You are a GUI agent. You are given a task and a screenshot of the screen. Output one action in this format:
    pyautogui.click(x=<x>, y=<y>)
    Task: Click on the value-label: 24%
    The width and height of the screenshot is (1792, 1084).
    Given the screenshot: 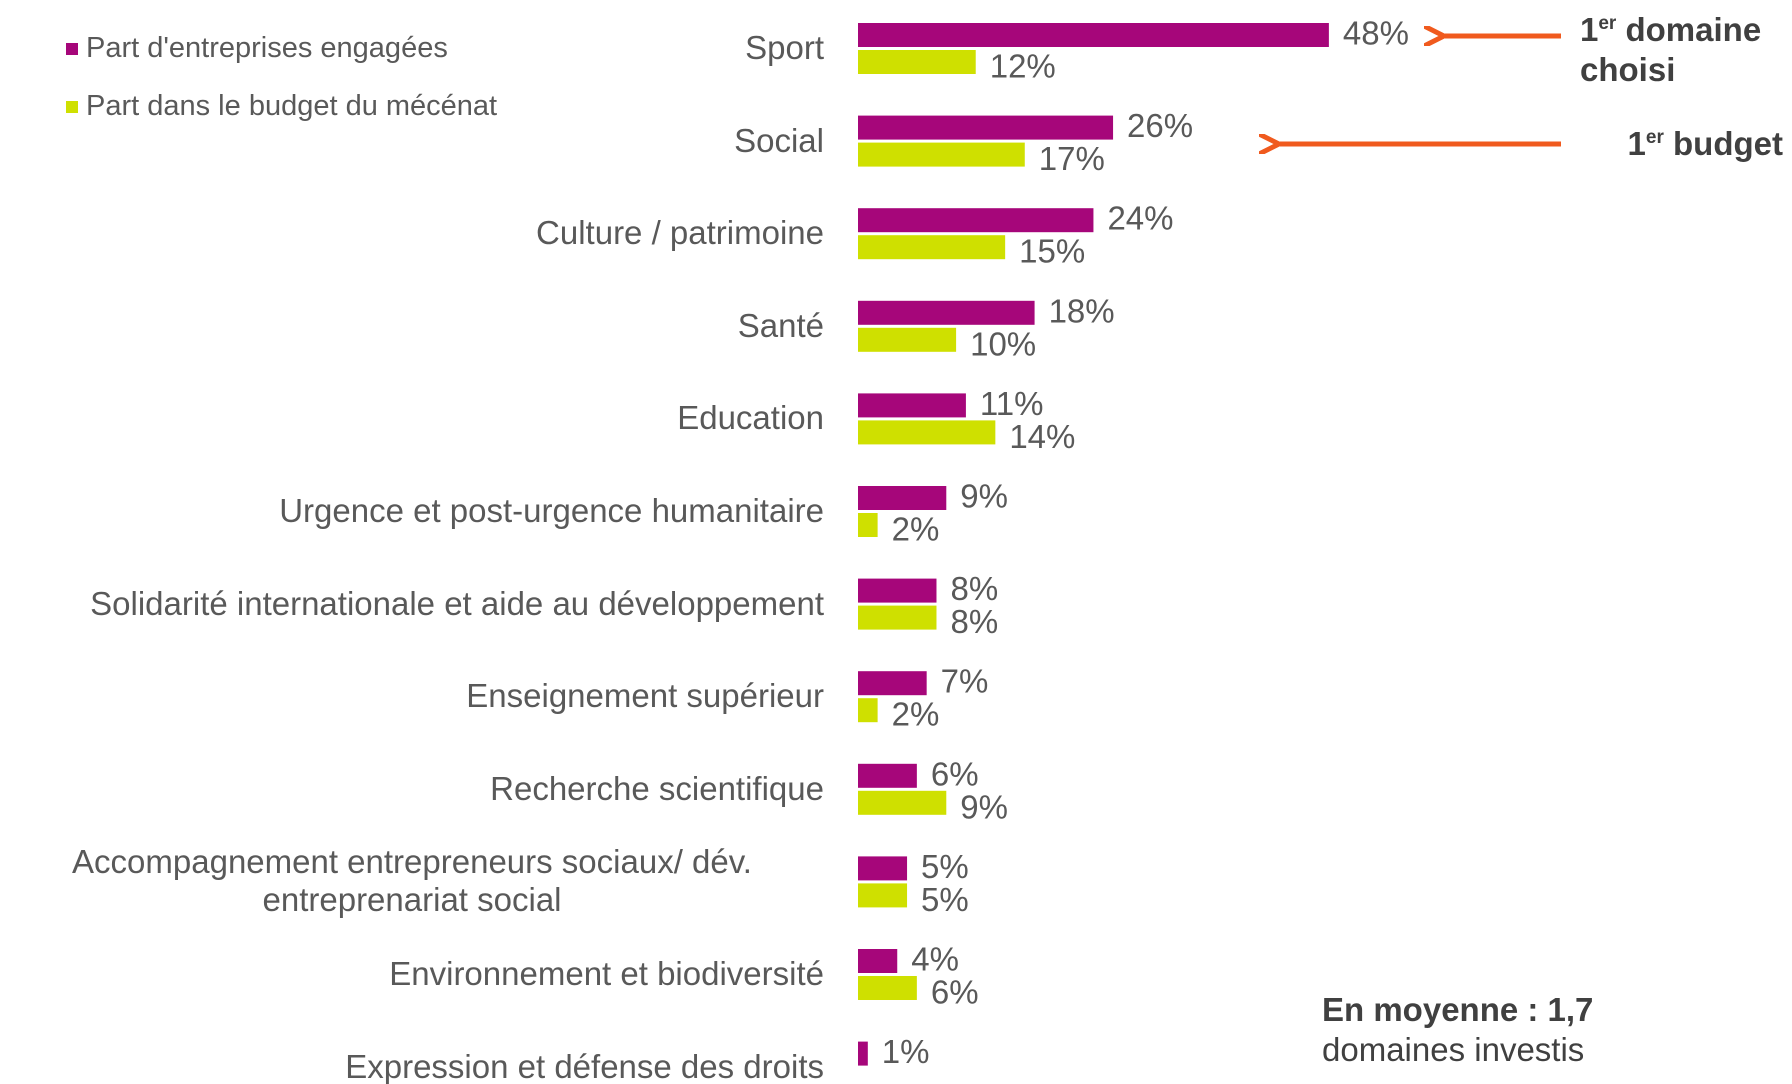 What is the action you would take?
    pyautogui.click(x=1140, y=218)
    